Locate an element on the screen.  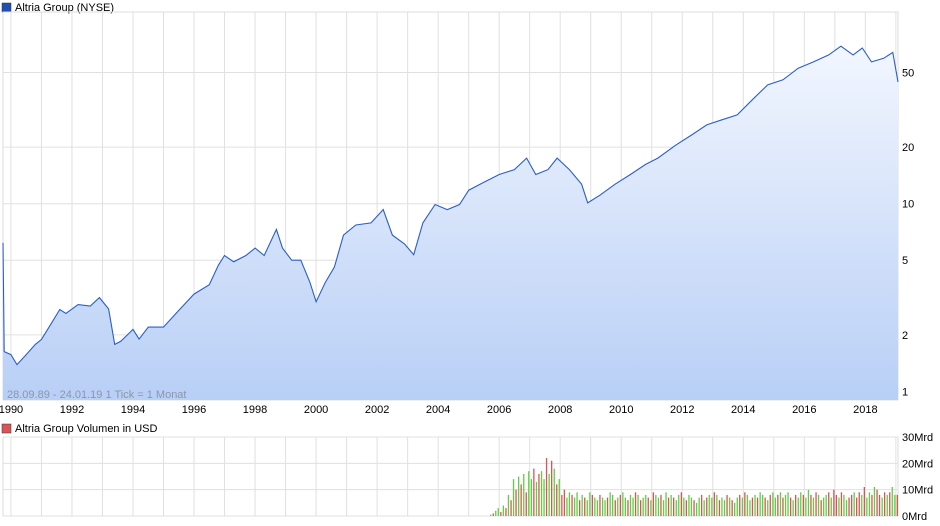
volume-y-tick-label: 0Mrd is located at coordinates (914, 517).